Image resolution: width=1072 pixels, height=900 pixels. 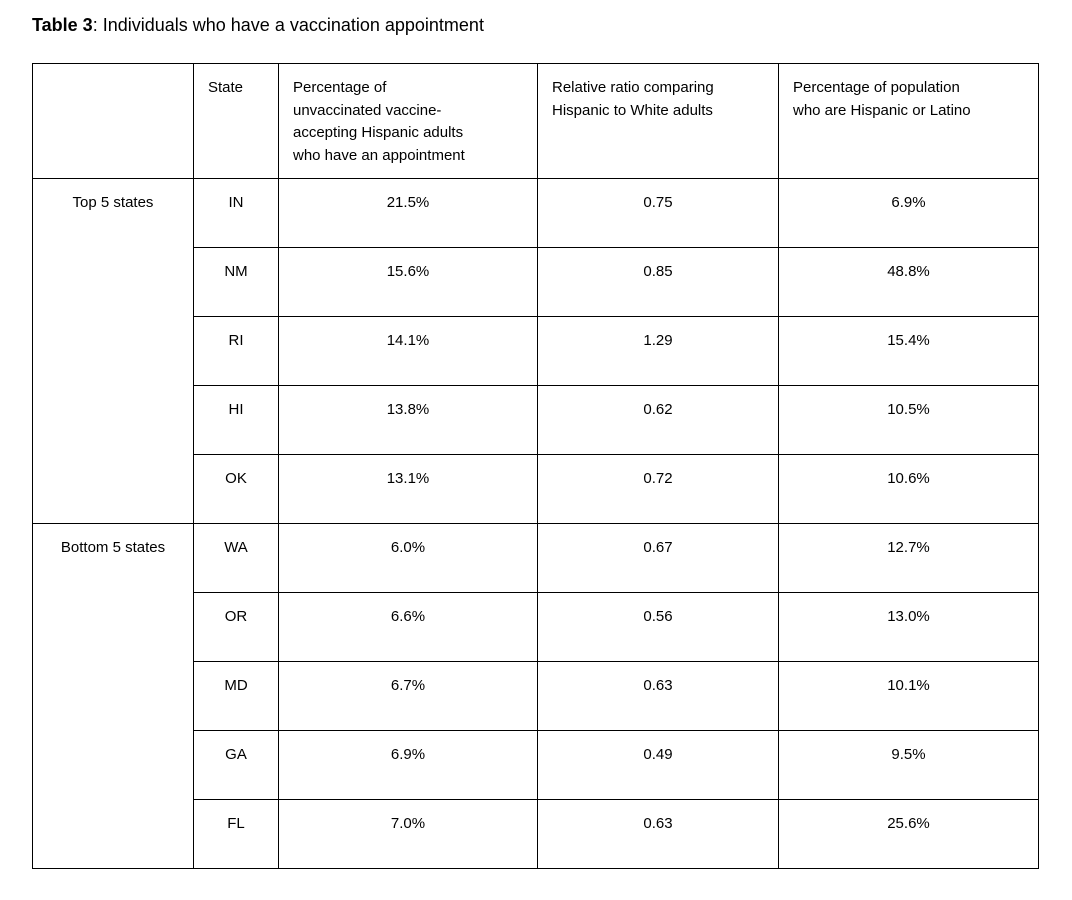 I want to click on table-row: HI 13.8% 0.62 10.5%, so click(x=536, y=420).